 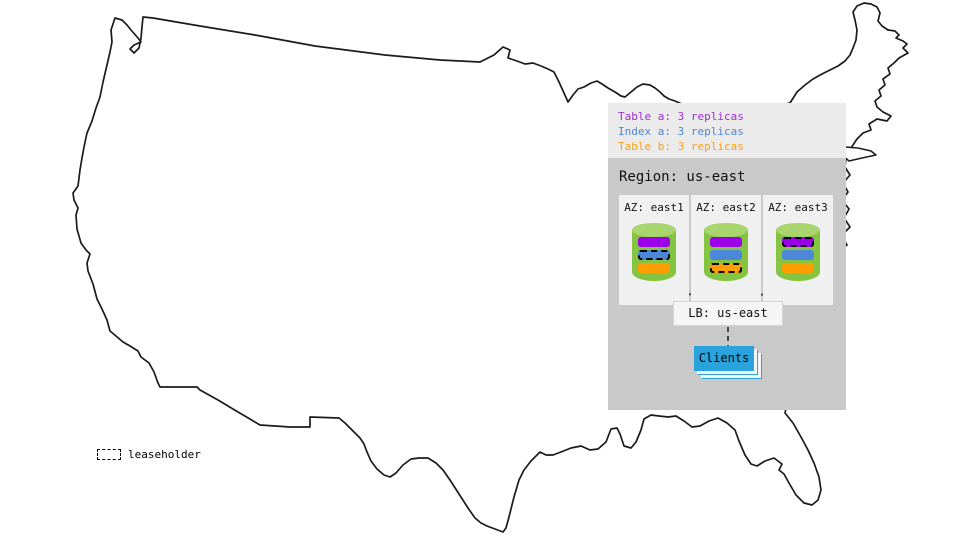 What do you see at coordinates (726, 268) in the screenshot?
I see `replica-table-b-leaseholder` at bounding box center [726, 268].